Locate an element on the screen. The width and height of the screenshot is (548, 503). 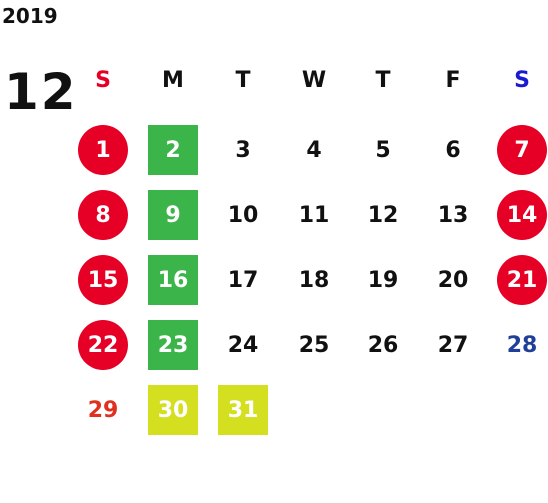
day: 9 is located at coordinates (173, 215).